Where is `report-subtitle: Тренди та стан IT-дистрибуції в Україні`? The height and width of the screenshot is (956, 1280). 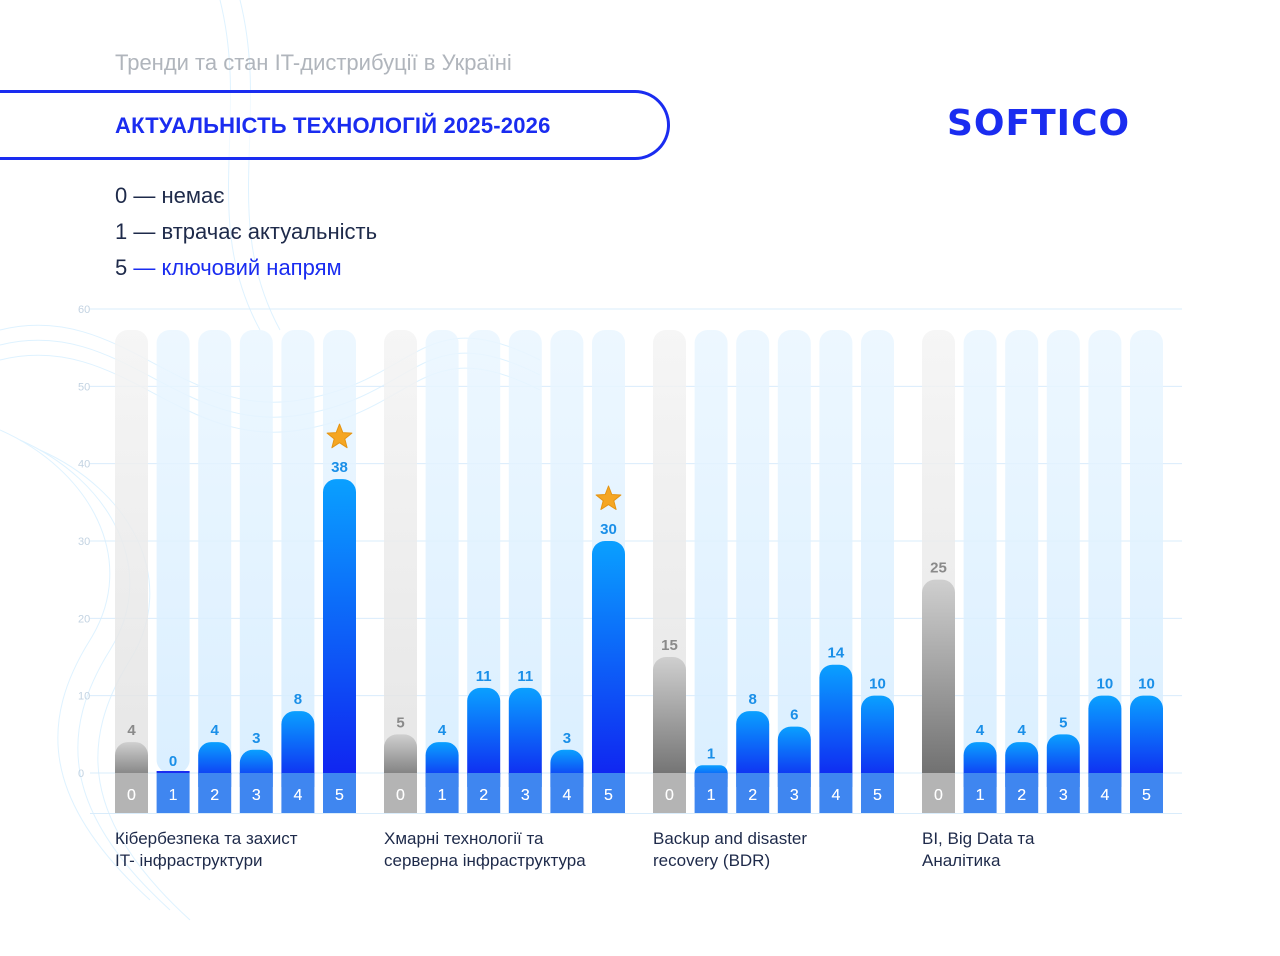 report-subtitle: Тренди та стан IT-дистрибуції в Україні is located at coordinates (313, 62).